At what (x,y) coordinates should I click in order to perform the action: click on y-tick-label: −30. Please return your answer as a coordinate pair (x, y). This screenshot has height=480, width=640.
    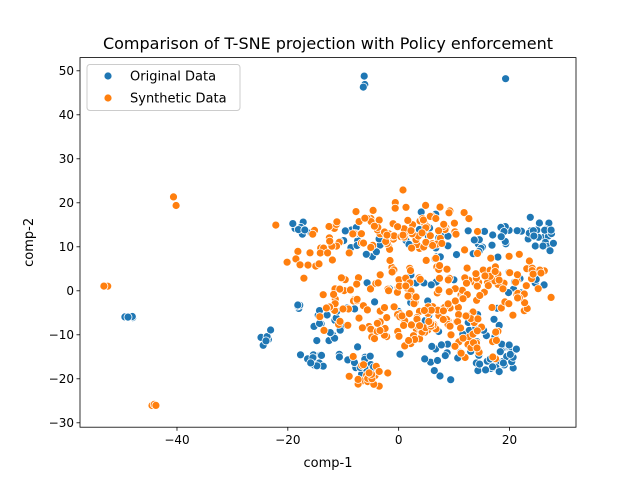
    Looking at the image, I should click on (61, 423).